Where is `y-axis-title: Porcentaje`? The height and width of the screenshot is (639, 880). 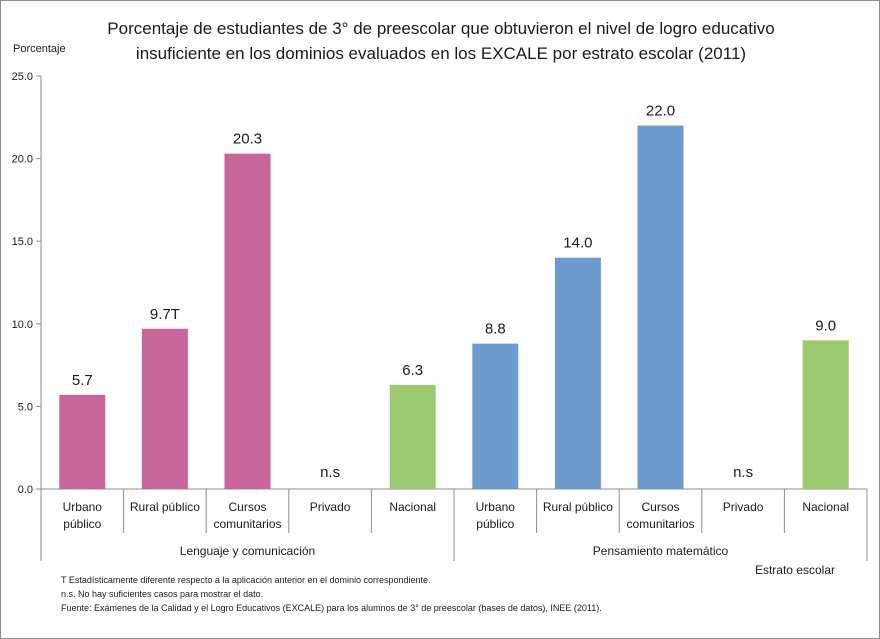 y-axis-title: Porcentaje is located at coordinates (39, 49).